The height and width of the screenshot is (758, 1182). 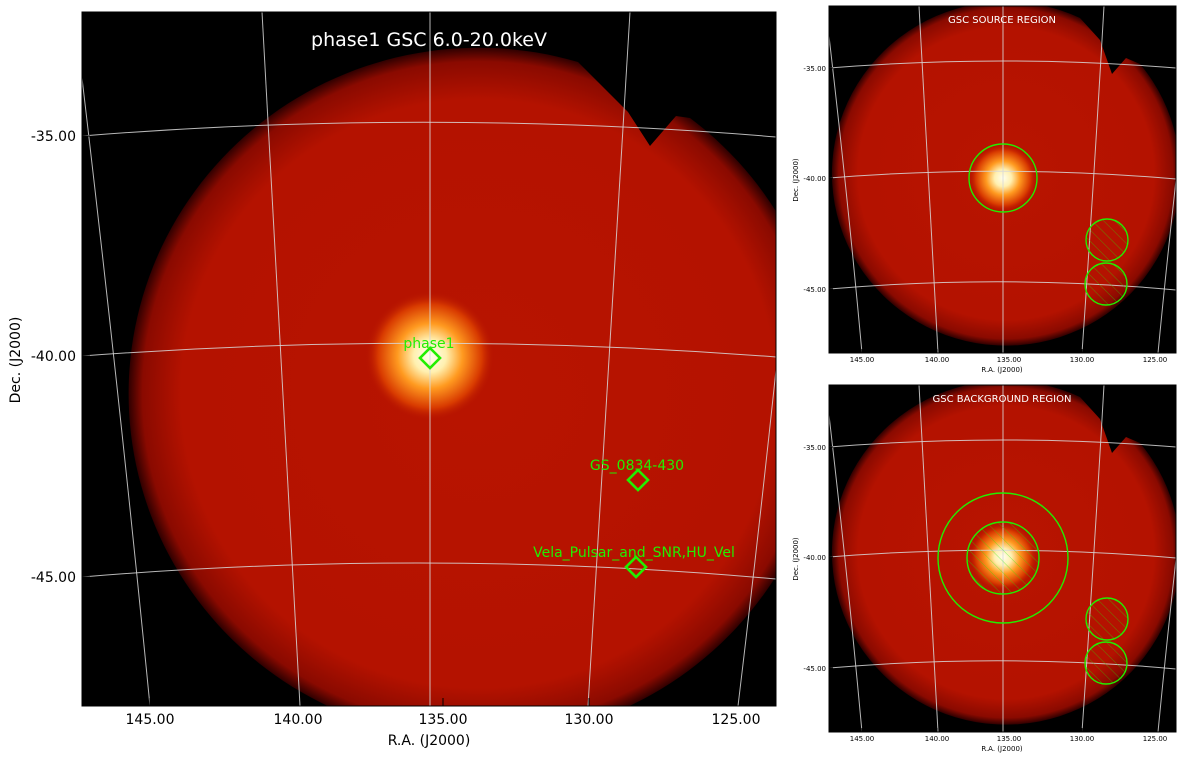 I want to click on main-title: phase1 GSC 6.0-20.0keV, so click(x=429, y=40).